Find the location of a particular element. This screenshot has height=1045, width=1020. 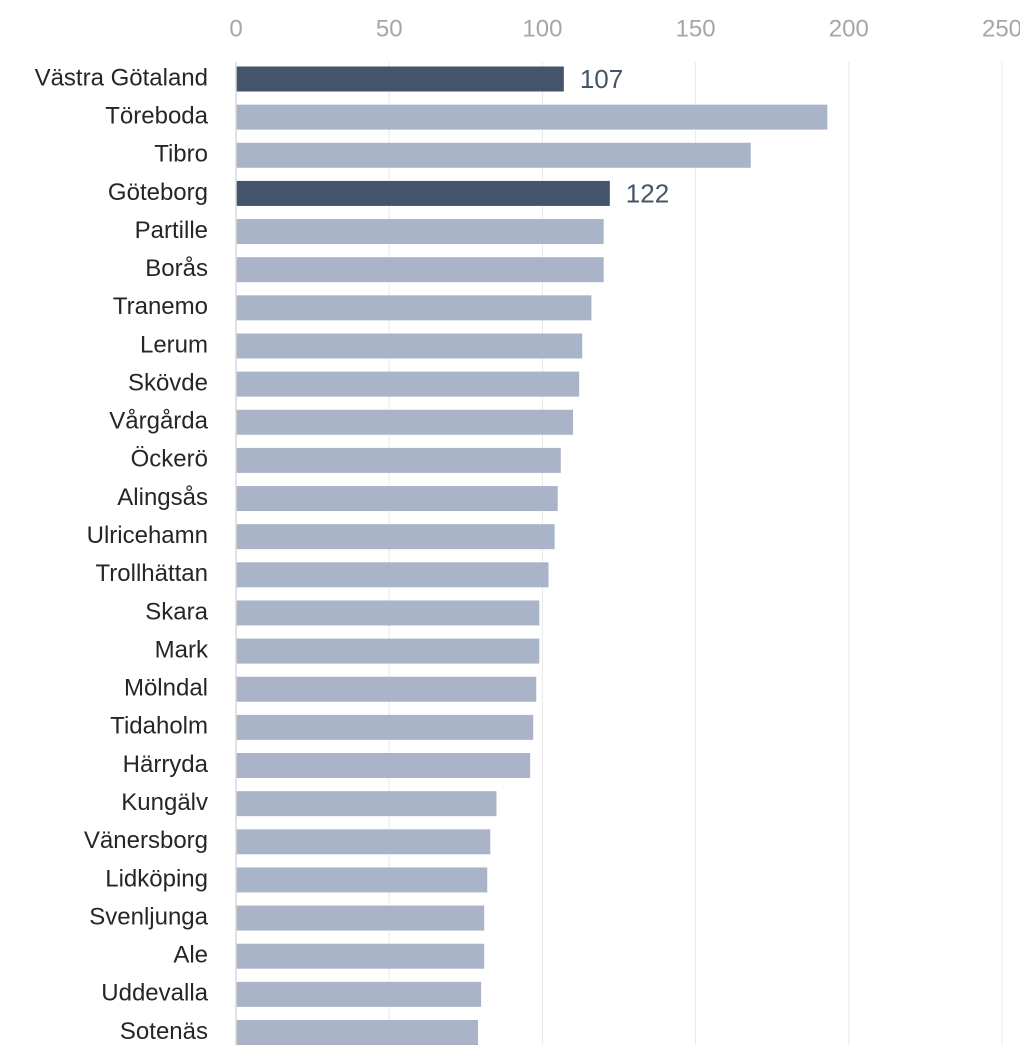

x-tick-label: 100 is located at coordinates (542, 28).